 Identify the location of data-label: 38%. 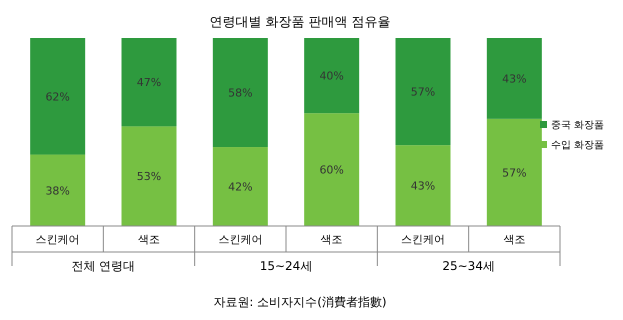
(57, 191).